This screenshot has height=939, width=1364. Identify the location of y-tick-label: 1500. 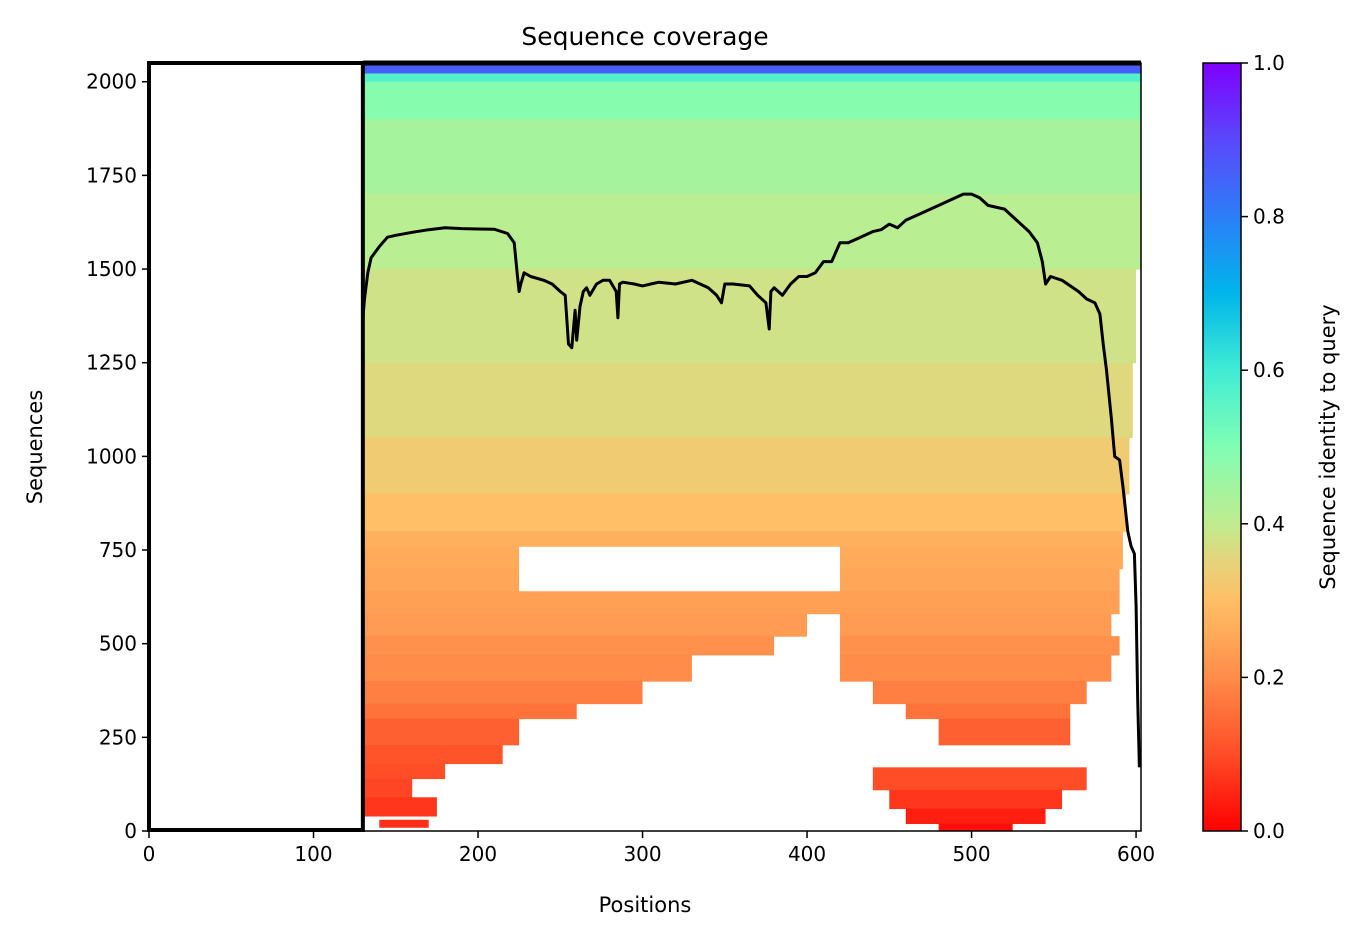
(111, 269).